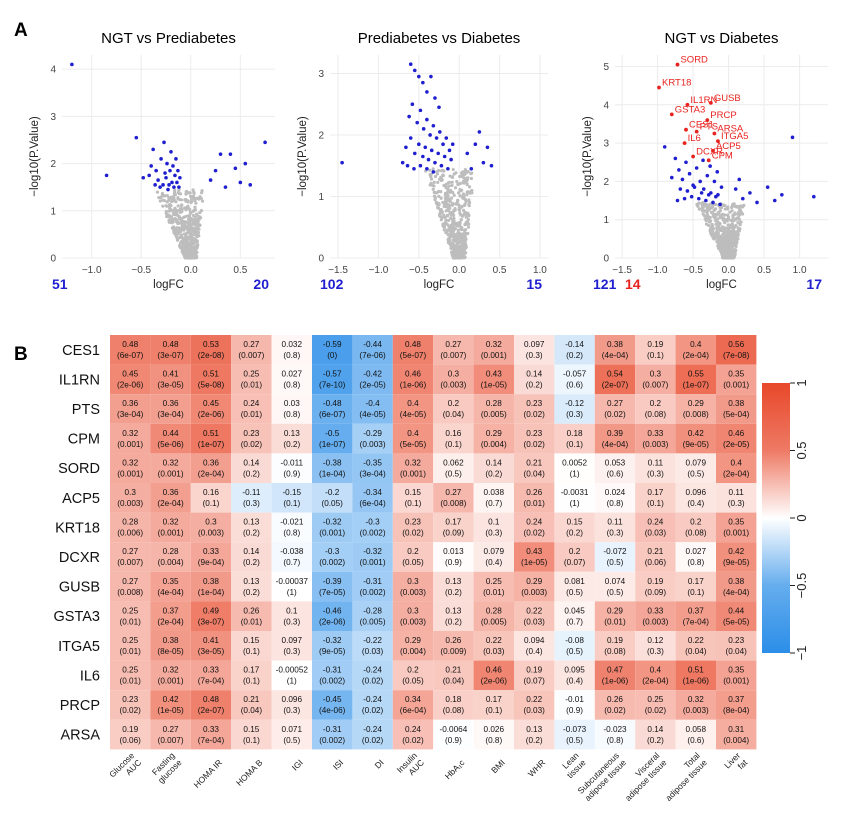 This screenshot has height=822, width=857. I want to click on cell-correlation: 0.24, so click(534, 522).